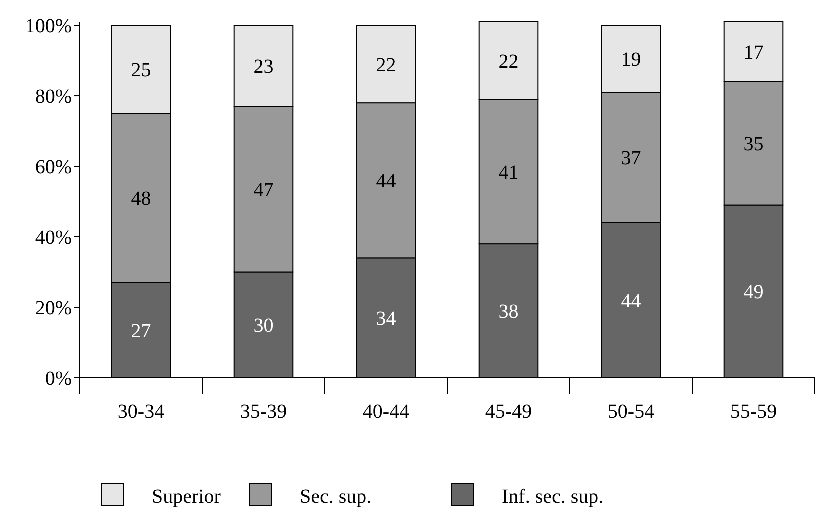 The image size is (822, 513). I want to click on y-tick-label: 0%, so click(58, 379).